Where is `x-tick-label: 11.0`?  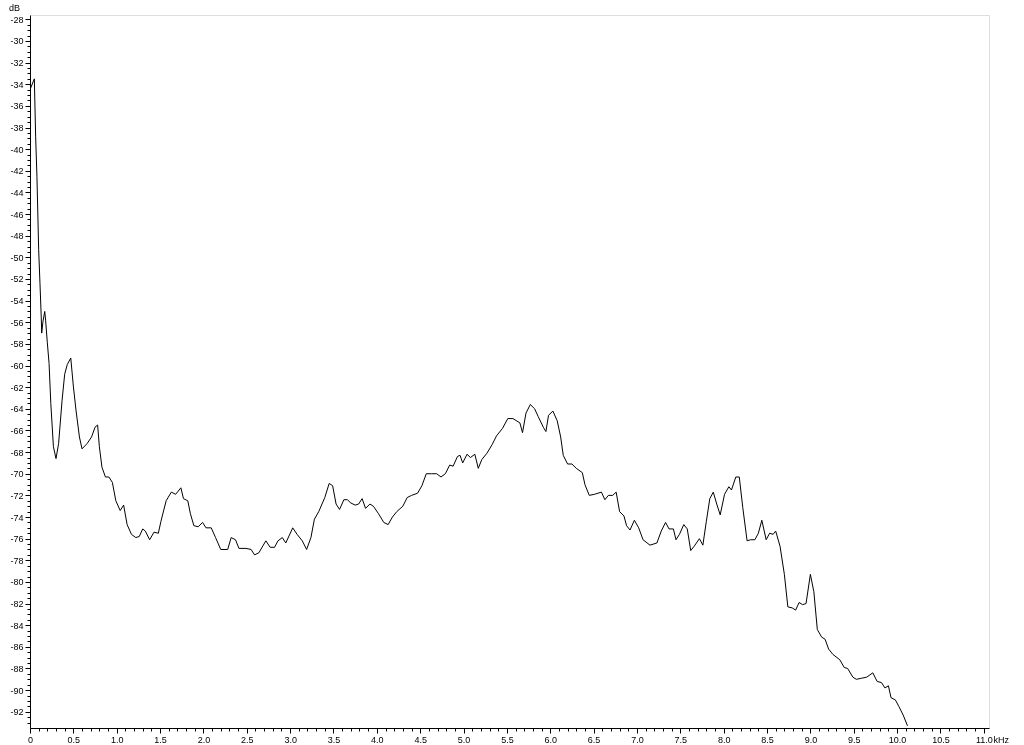
x-tick-label: 11.0 is located at coordinates (984, 739).